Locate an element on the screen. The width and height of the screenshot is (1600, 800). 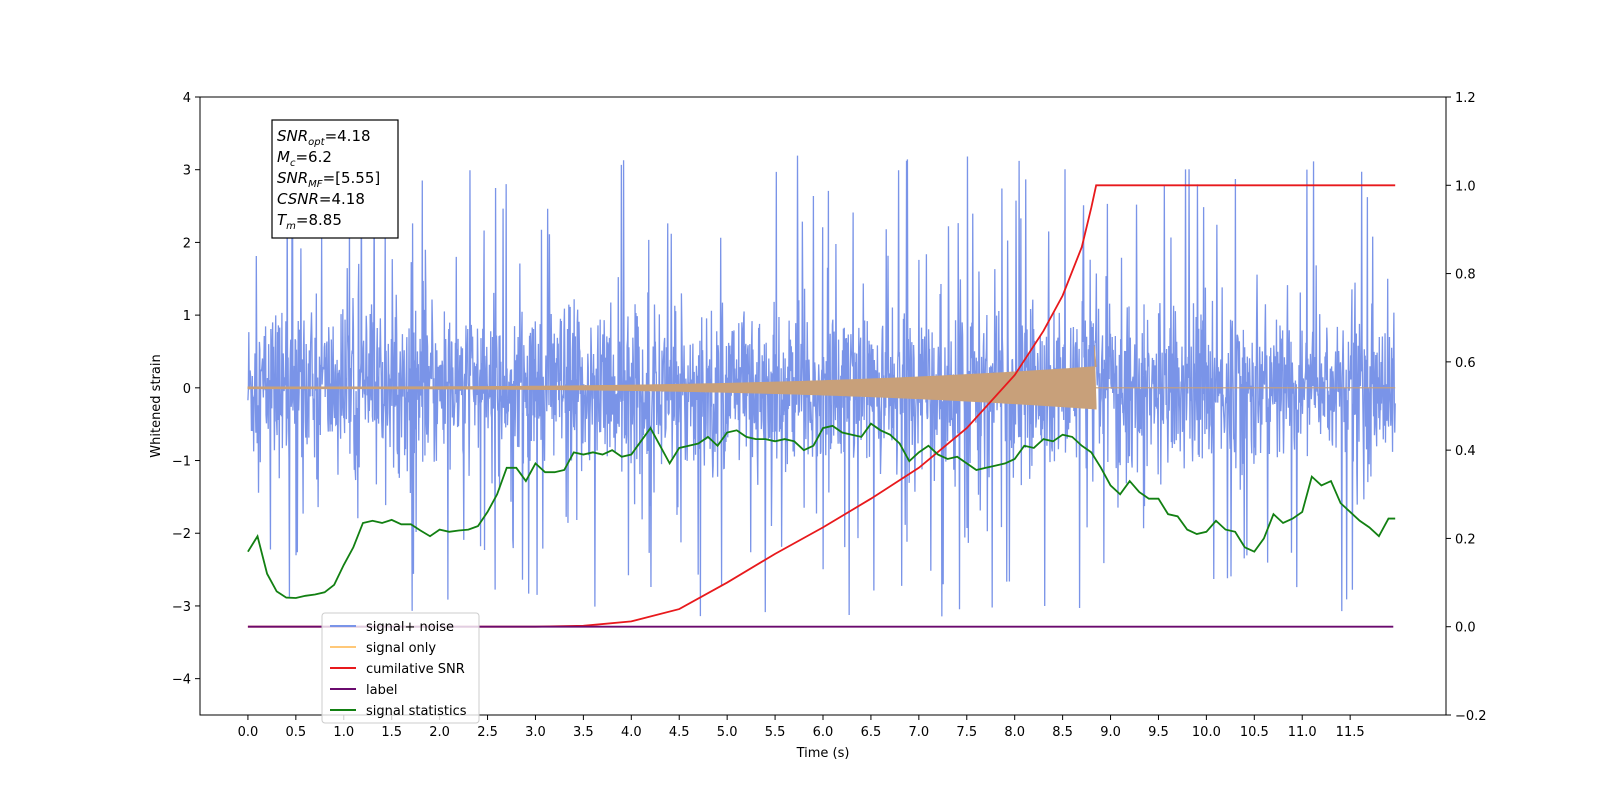
y-tick-label: −4 is located at coordinates (181, 680).